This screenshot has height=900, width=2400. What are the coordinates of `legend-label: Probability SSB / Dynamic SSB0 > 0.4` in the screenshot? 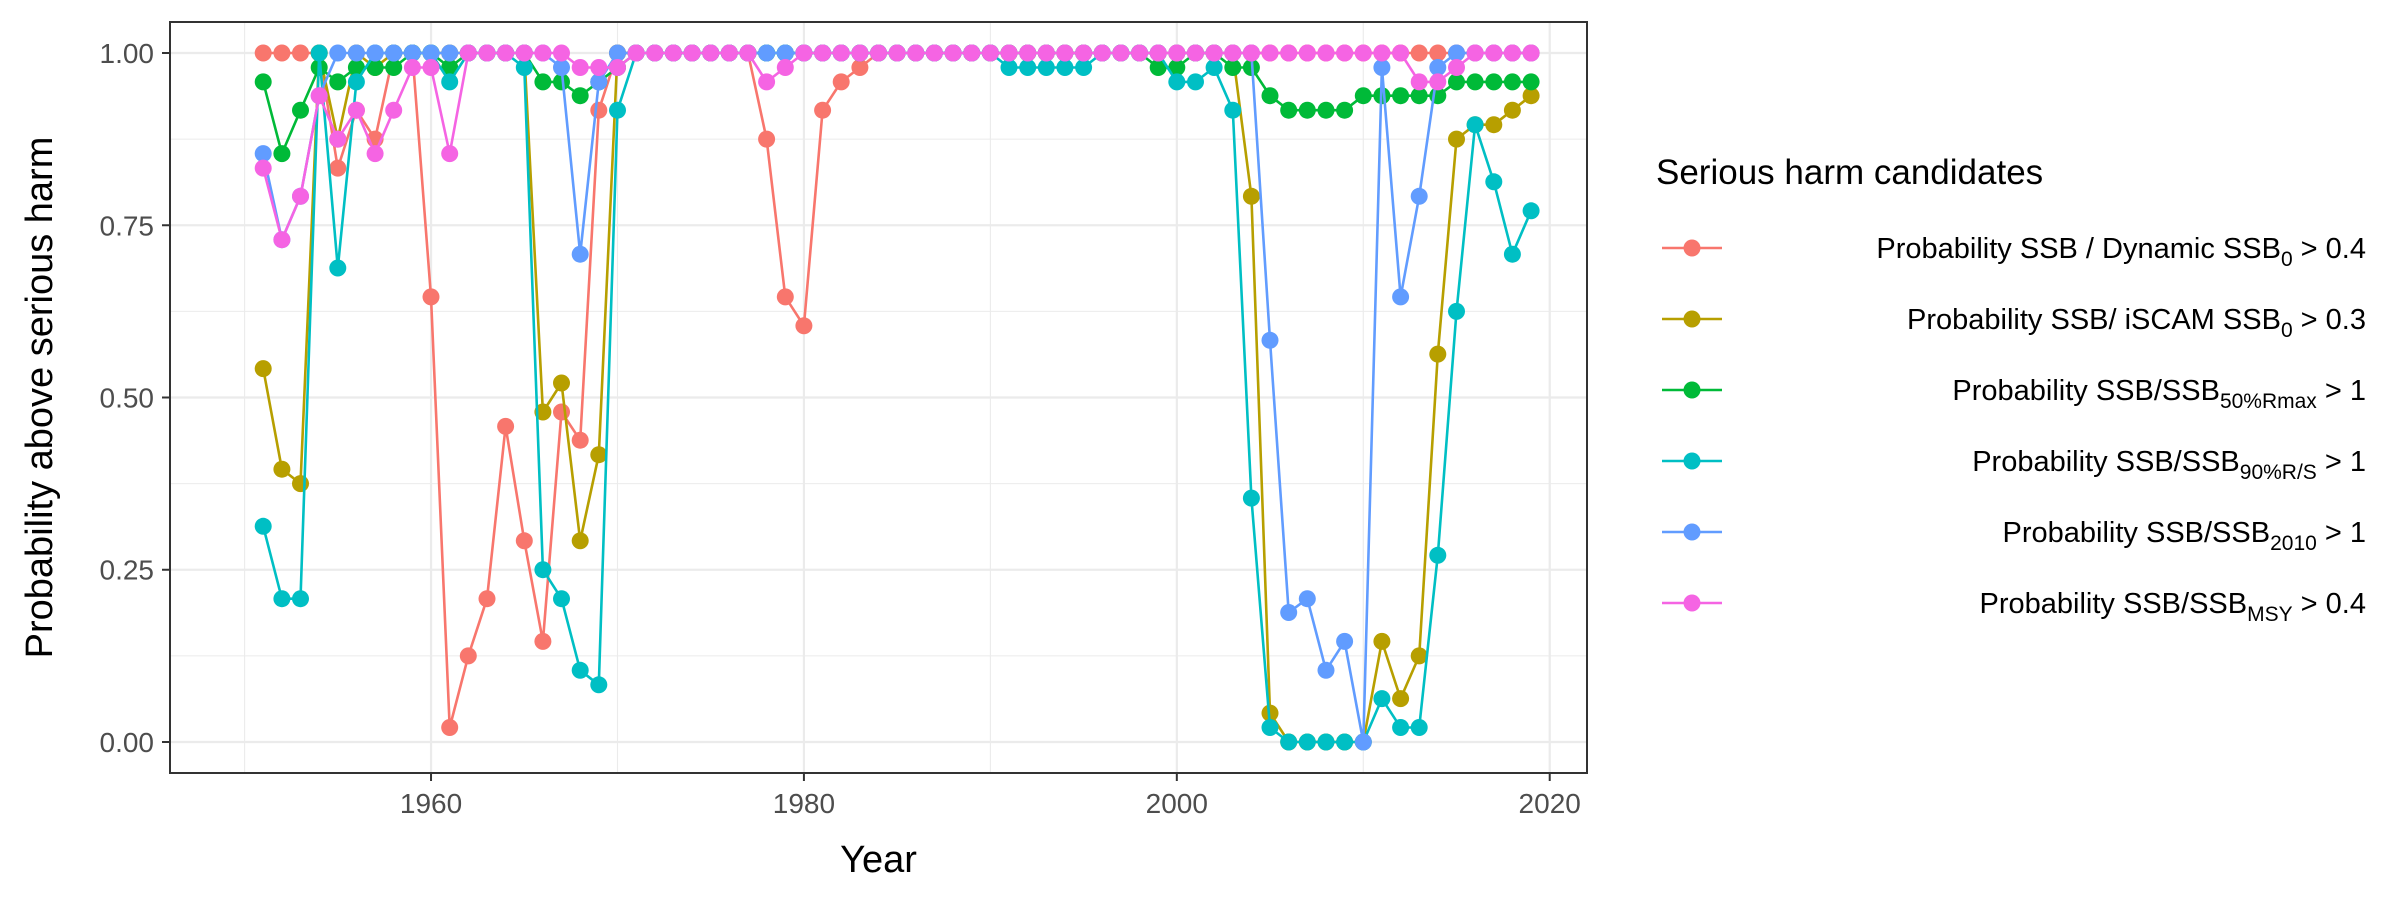 It's located at (2121, 252).